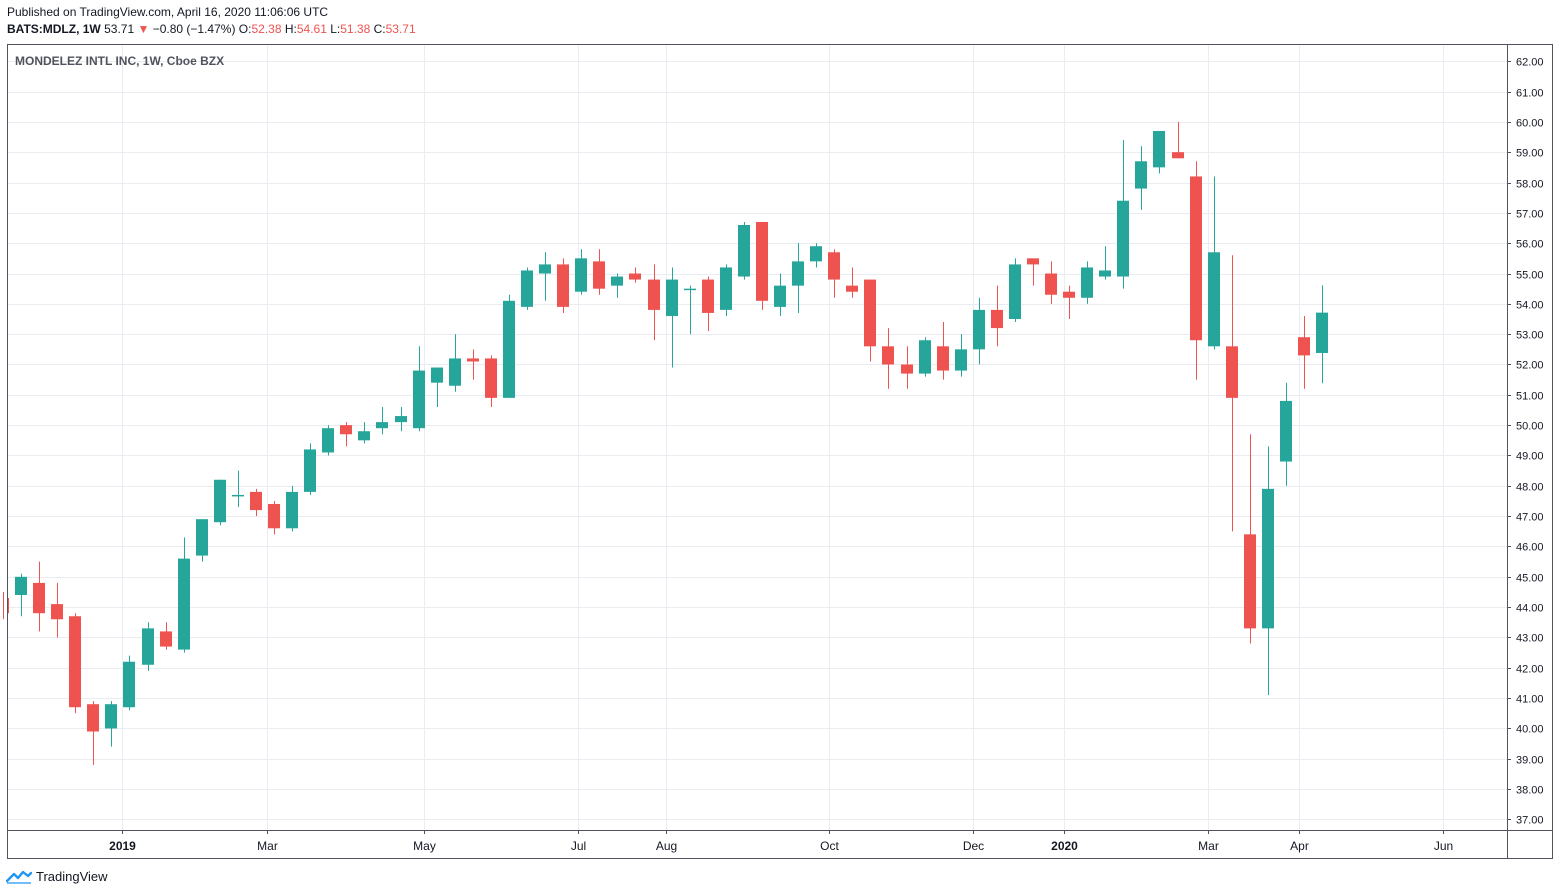  I want to click on time-axis-labels: 2019 Mar May Jul Aug Oct Dec 2020 Mar Apr Jun, so click(781, 841).